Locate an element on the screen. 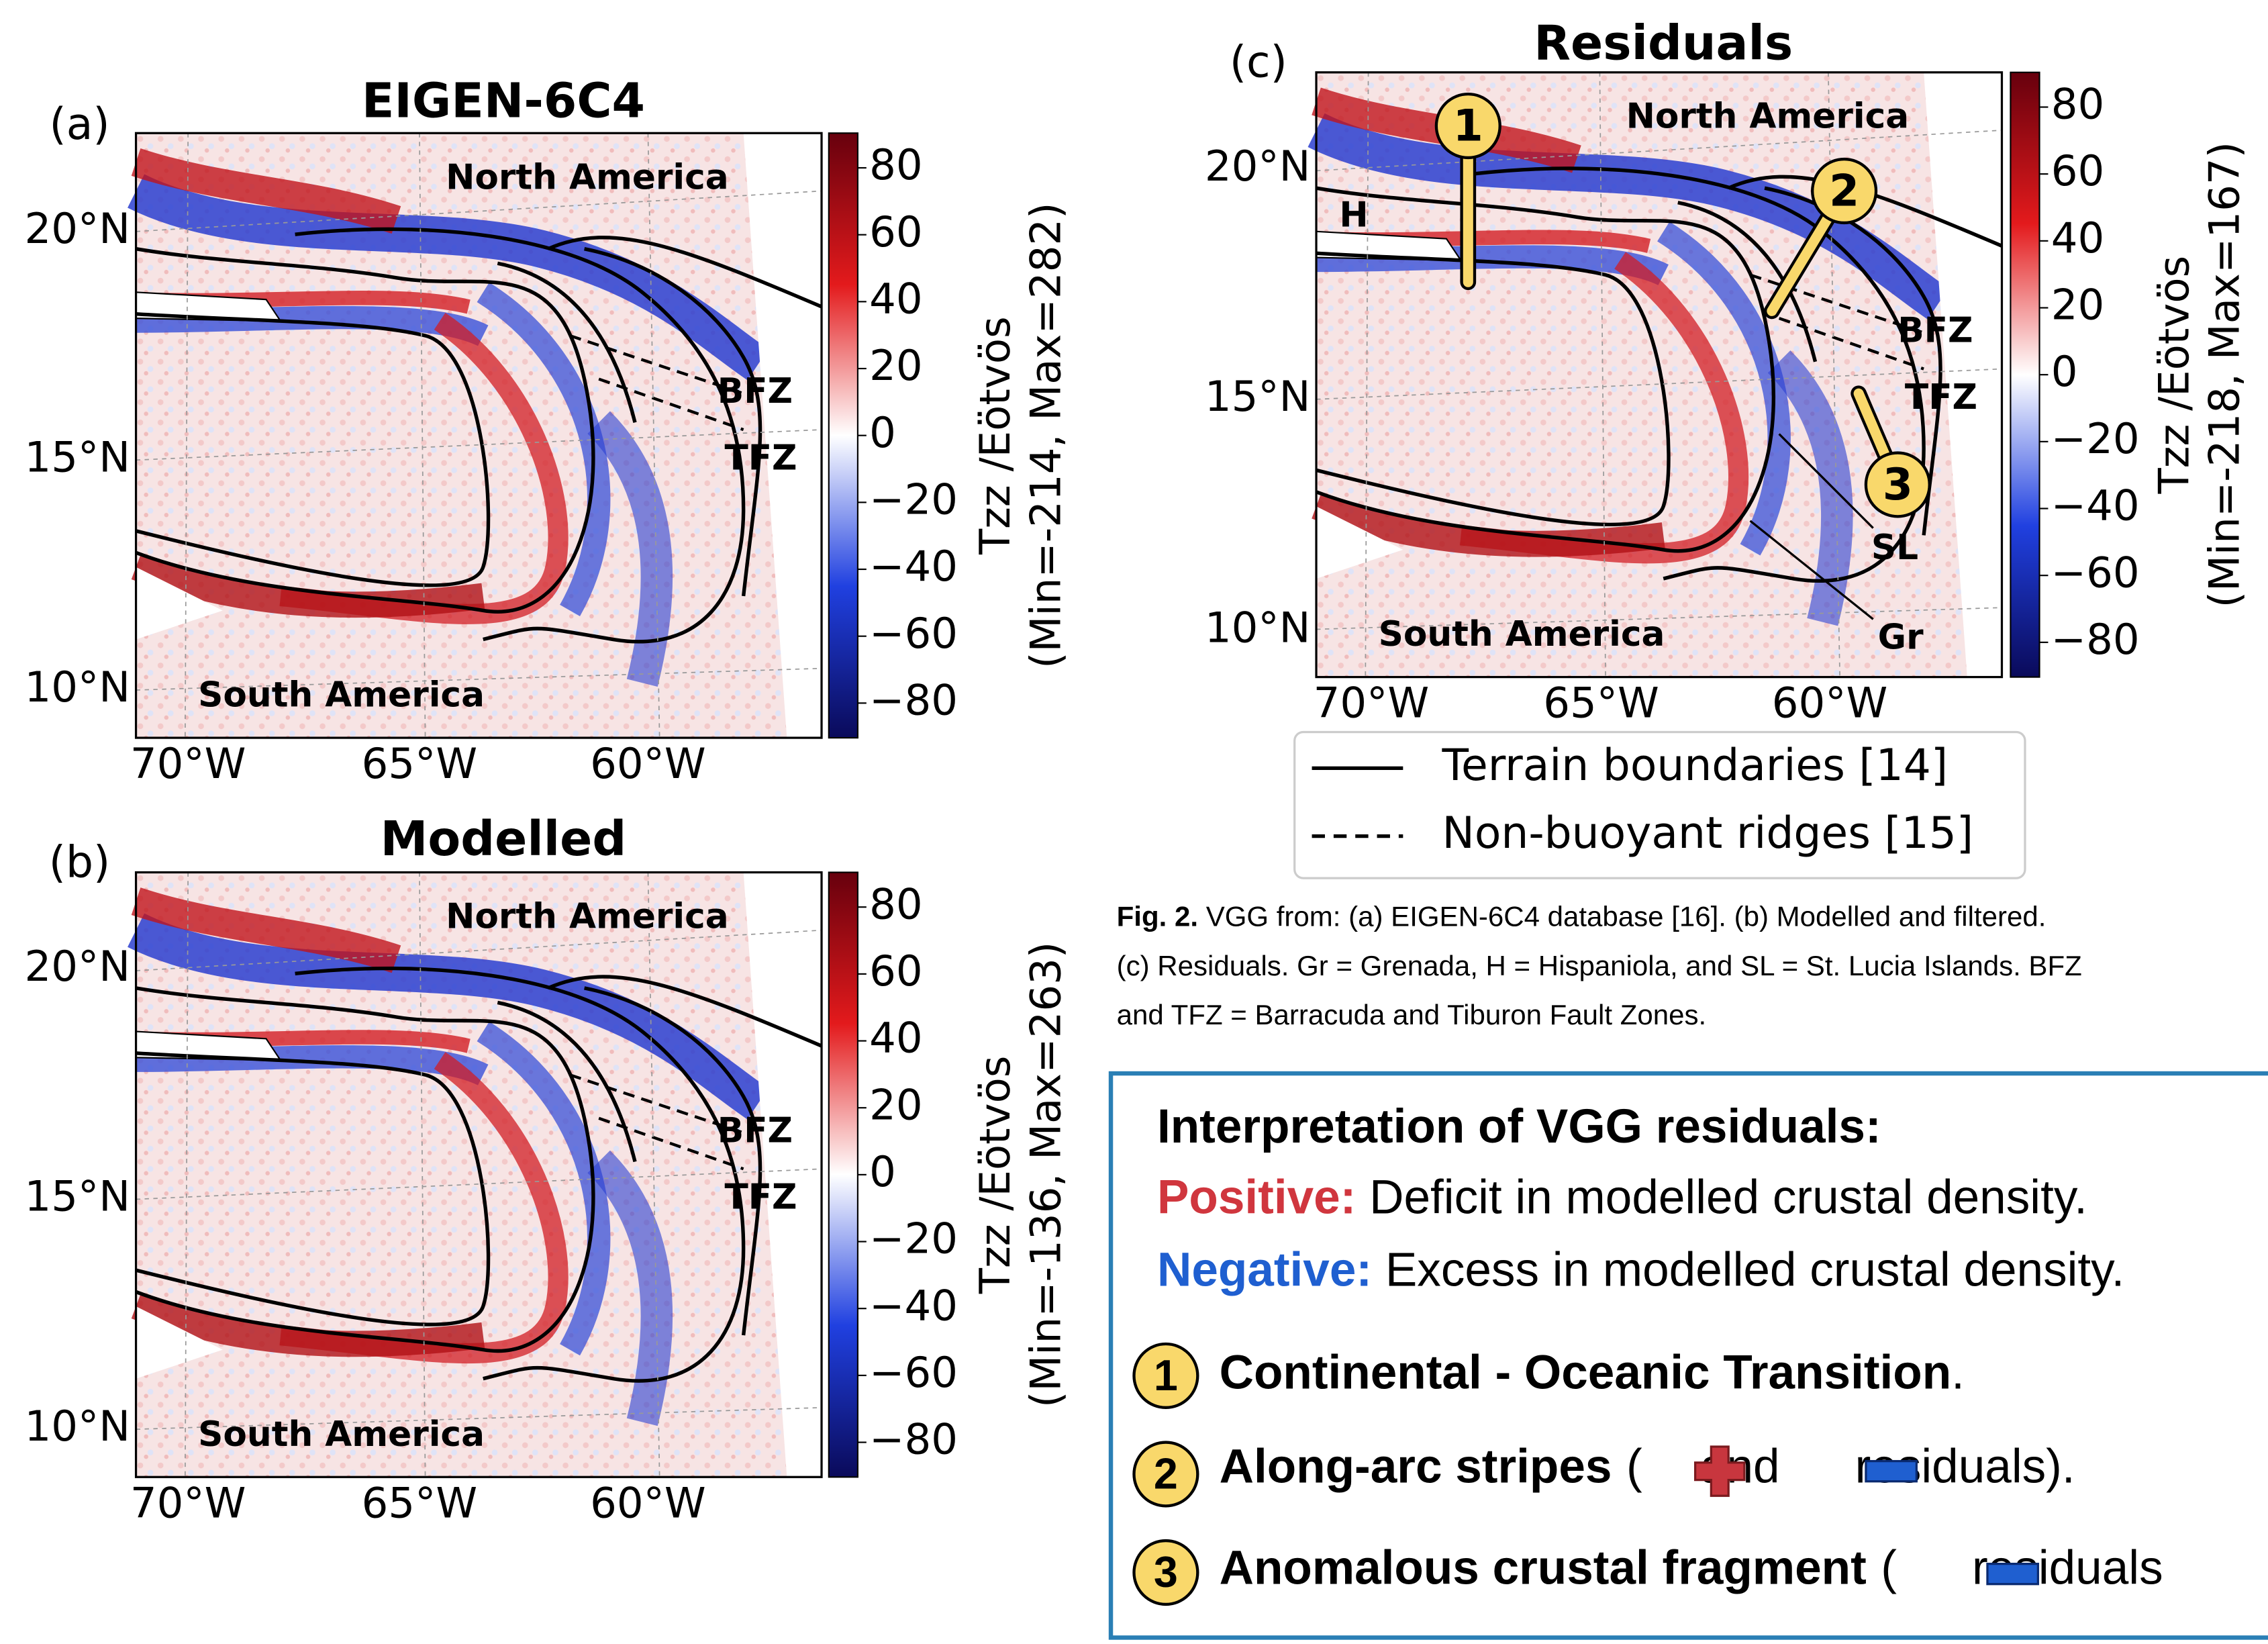  negative-label: Negative: is located at coordinates (1264, 1269).